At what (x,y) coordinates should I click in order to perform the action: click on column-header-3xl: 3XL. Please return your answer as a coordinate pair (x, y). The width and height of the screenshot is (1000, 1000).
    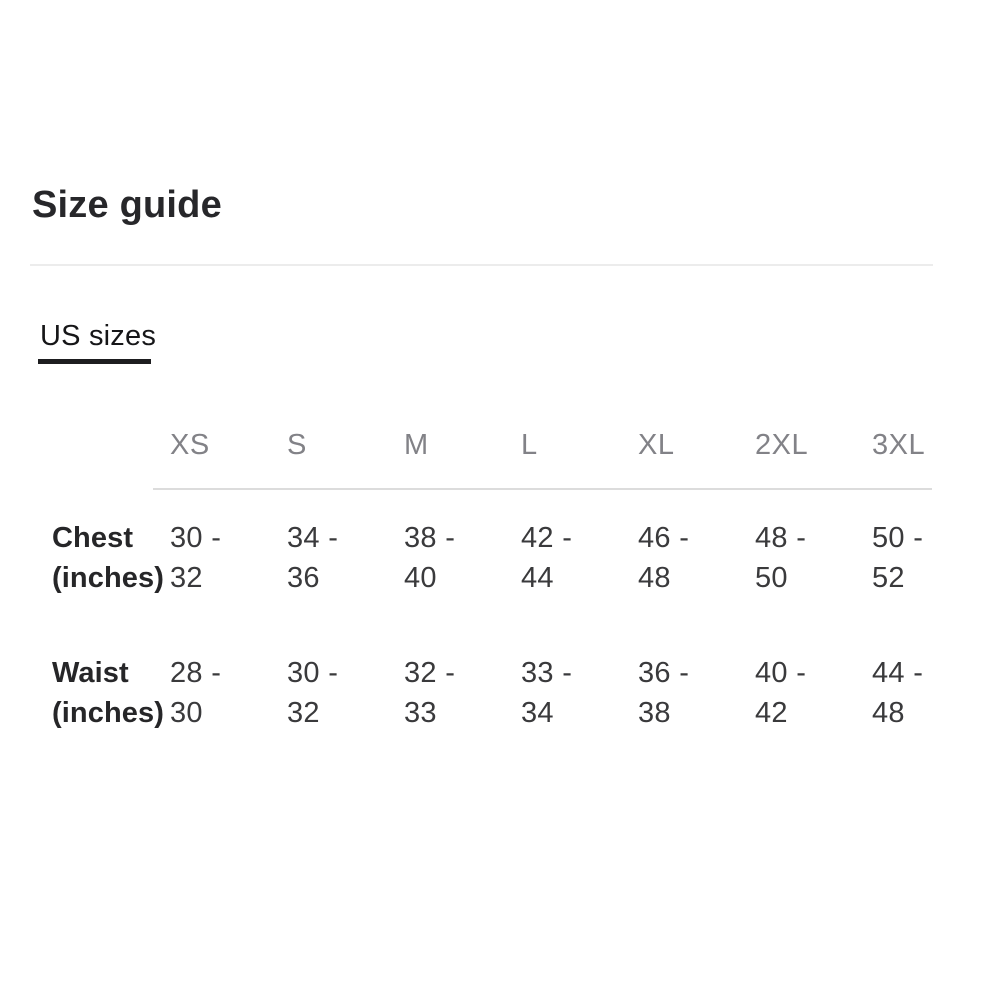
    Looking at the image, I should click on (899, 445).